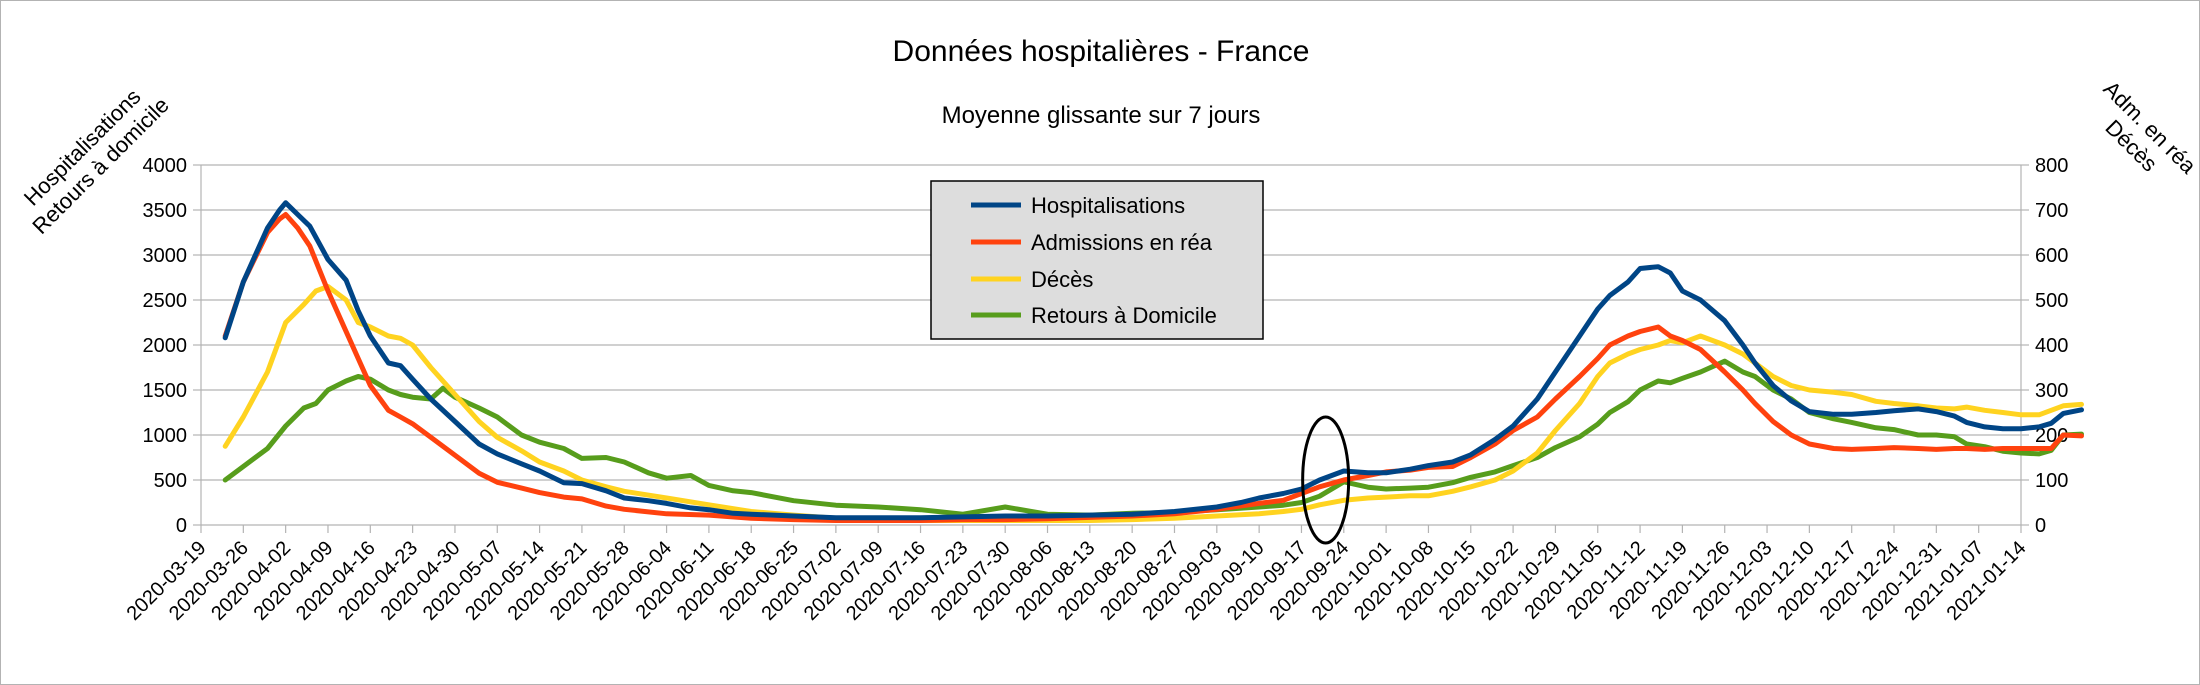  Describe the element at coordinates (1108, 205) in the screenshot. I see `legend-label-hospitalisations: Hospitalisations` at that location.